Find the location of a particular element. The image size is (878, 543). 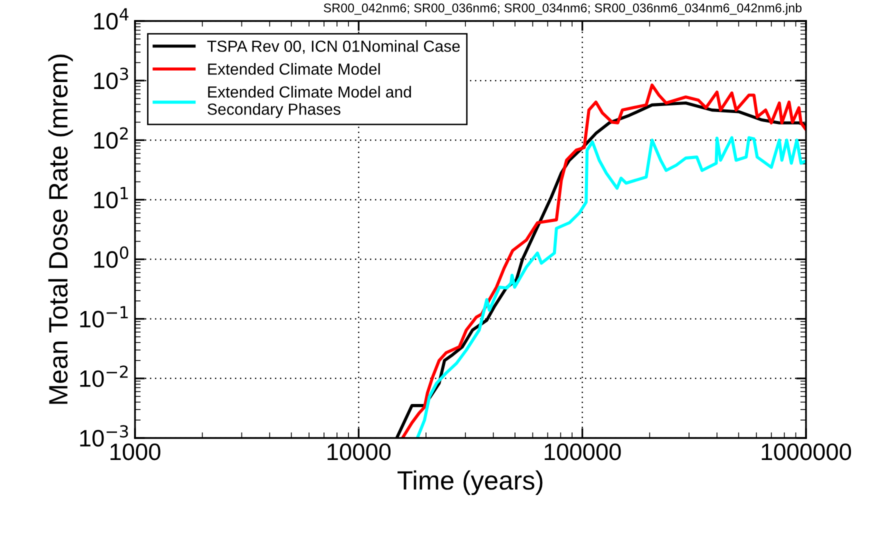

legend-label: Extended Climate Model is located at coordinates (294, 69).